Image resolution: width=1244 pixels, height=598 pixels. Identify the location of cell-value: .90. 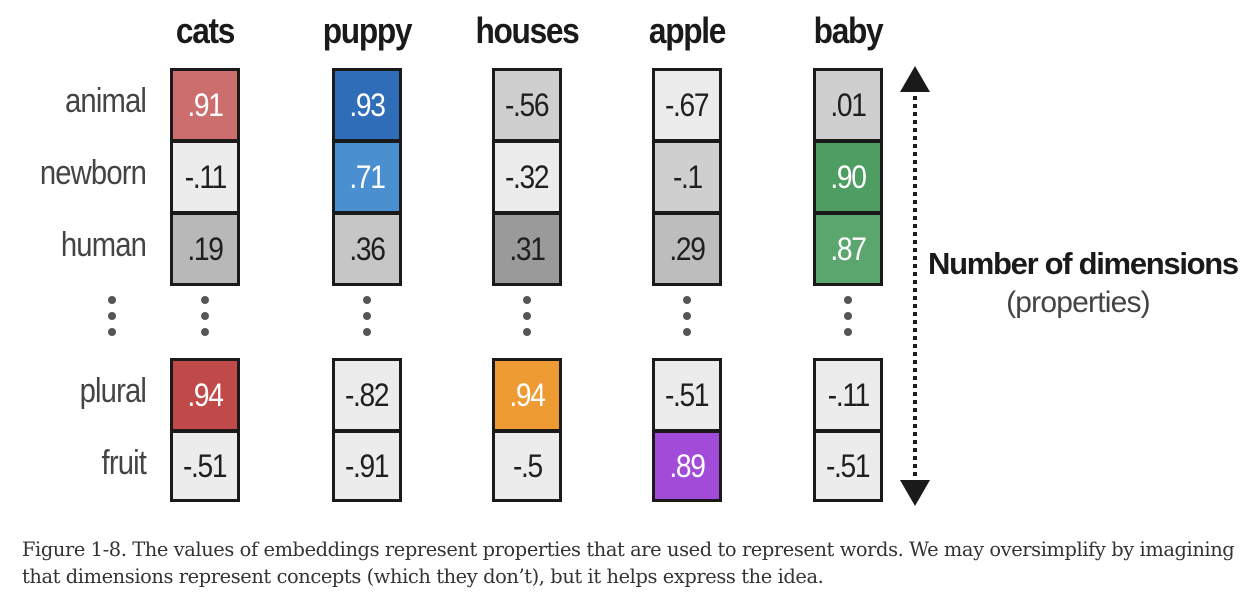
(848, 176).